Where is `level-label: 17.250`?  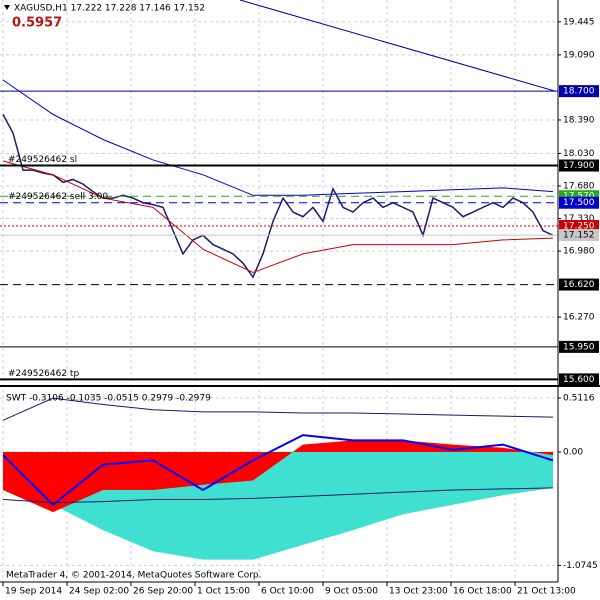 level-label: 17.250 is located at coordinates (579, 226).